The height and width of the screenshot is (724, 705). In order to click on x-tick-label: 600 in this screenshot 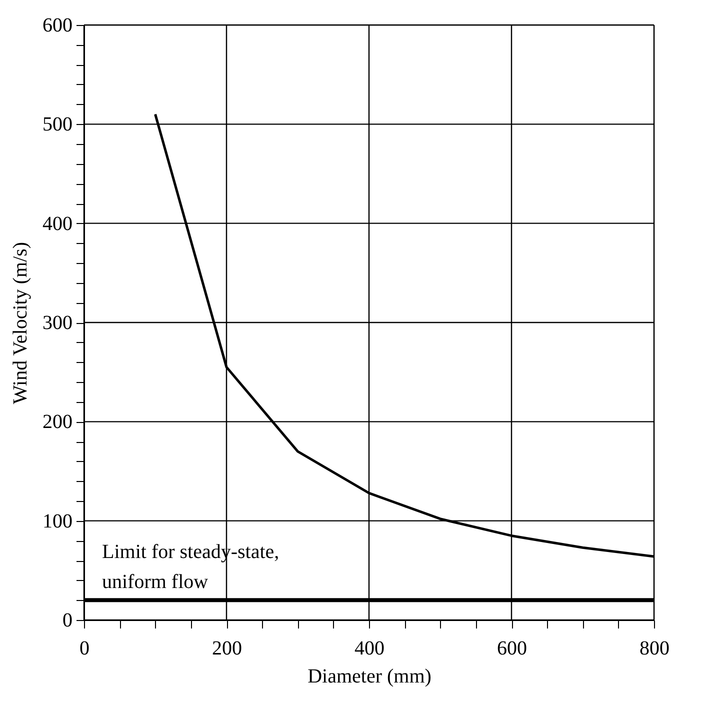, I will do `click(512, 649)`.